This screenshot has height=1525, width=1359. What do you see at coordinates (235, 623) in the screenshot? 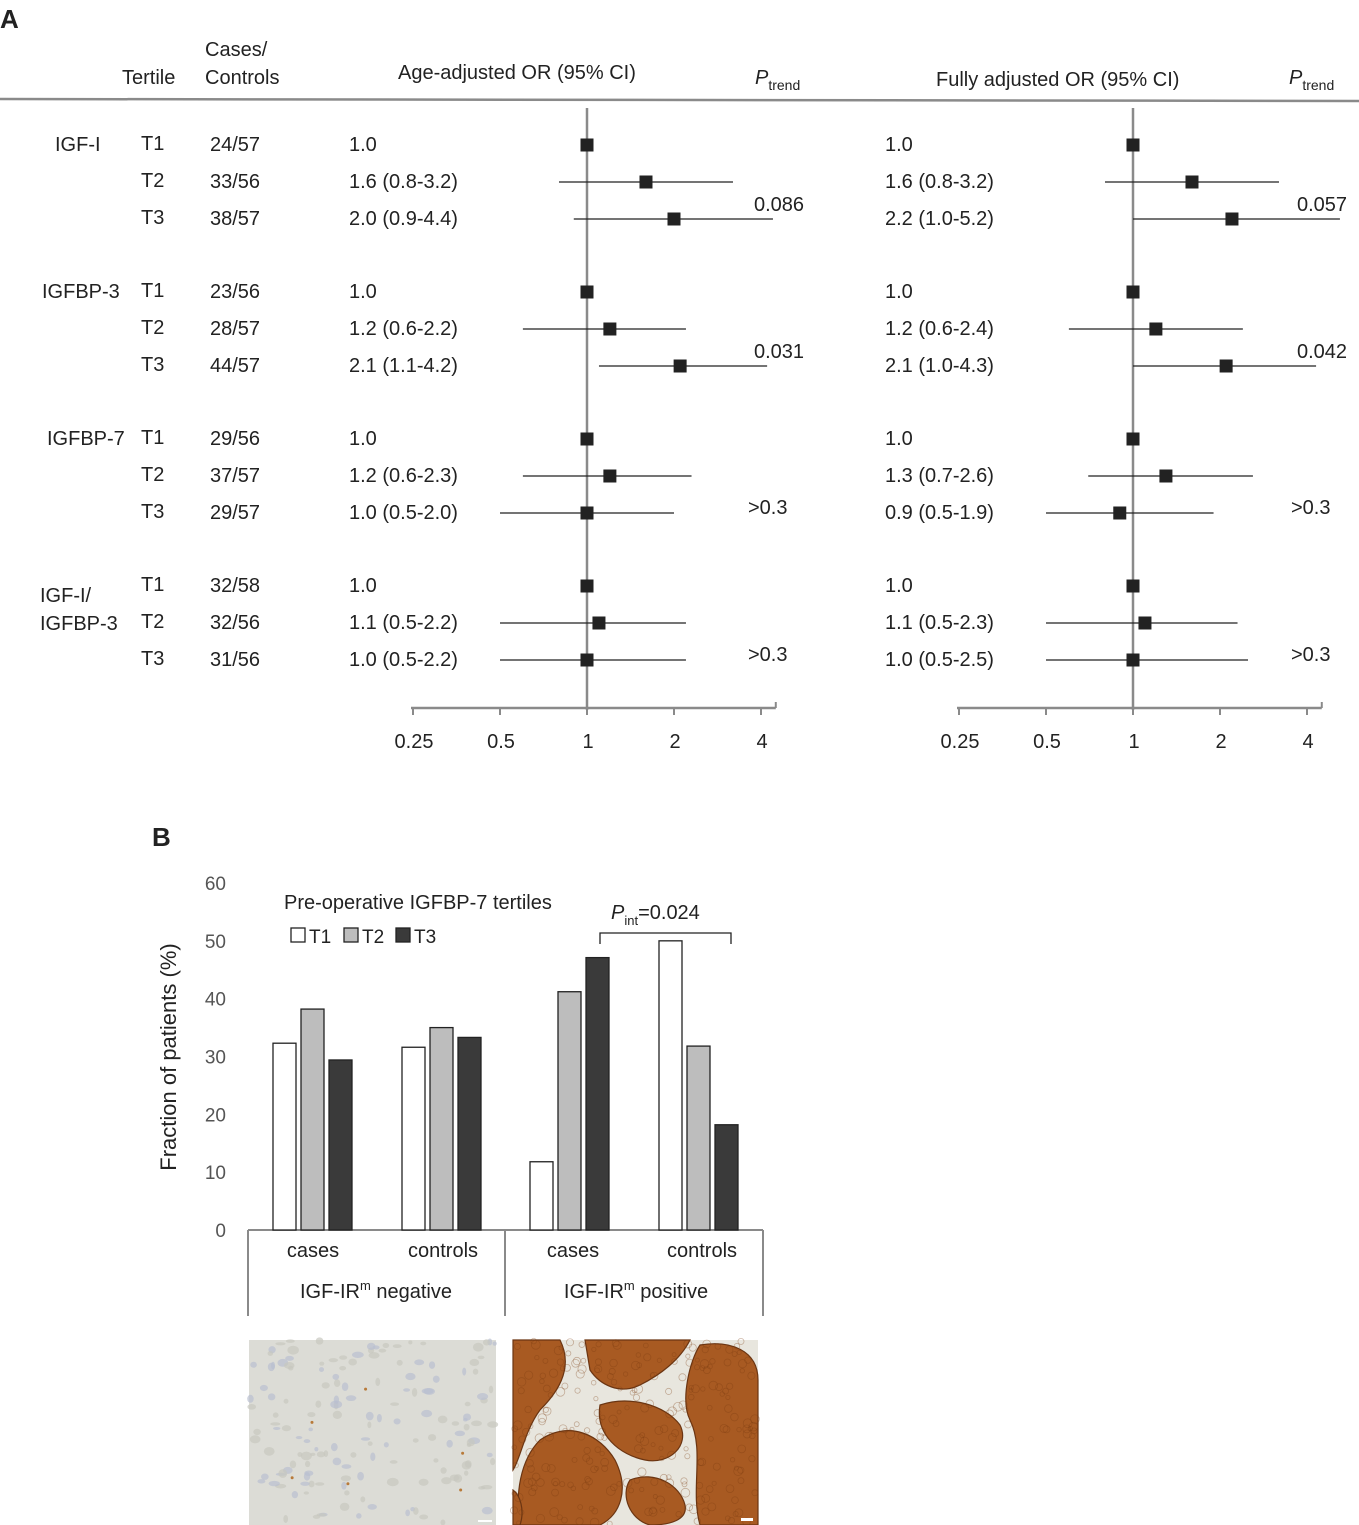
I see `cases-controls-value: 32/56` at bounding box center [235, 623].